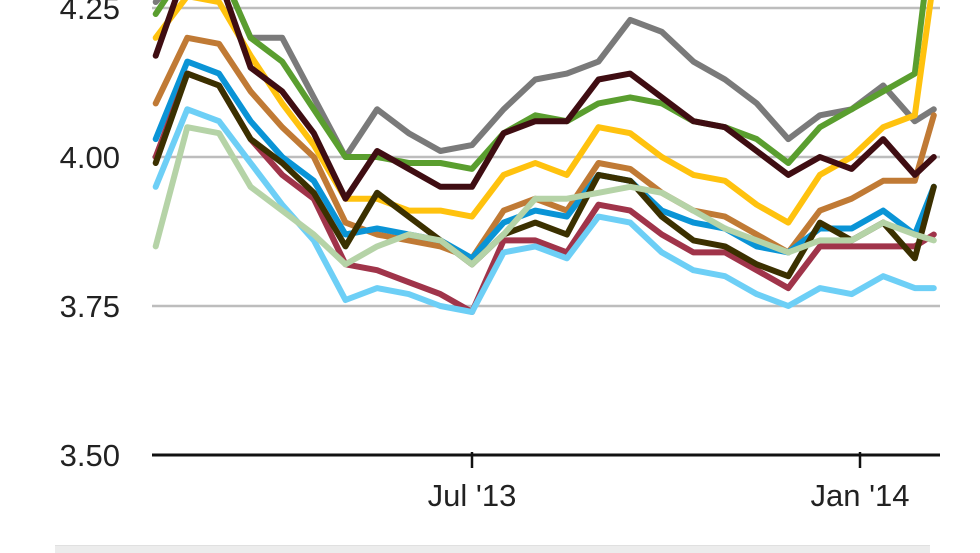 This screenshot has width=980, height=553. I want to click on y-tick-label: 3.50, so click(90, 455).